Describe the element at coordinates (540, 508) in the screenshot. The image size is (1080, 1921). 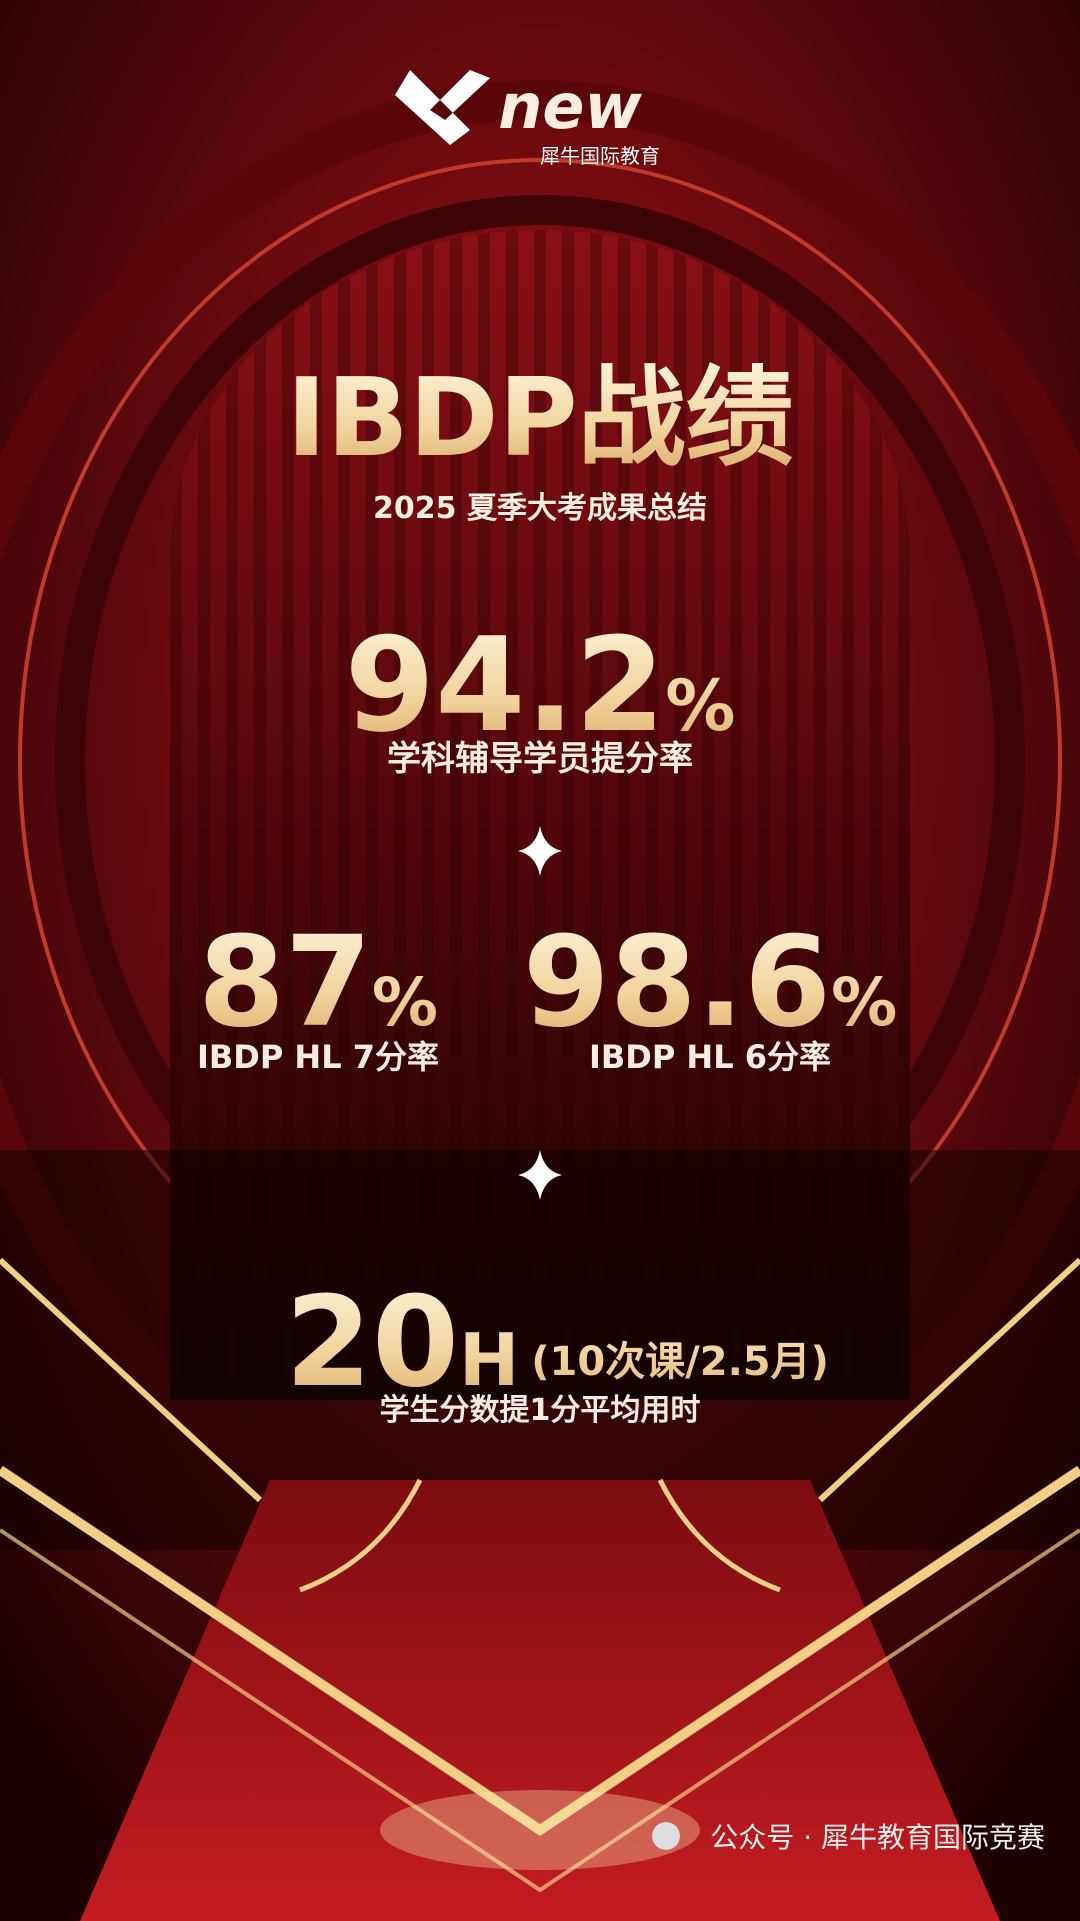
I see `subtitle: 2025 夏季大考成果总结` at that location.